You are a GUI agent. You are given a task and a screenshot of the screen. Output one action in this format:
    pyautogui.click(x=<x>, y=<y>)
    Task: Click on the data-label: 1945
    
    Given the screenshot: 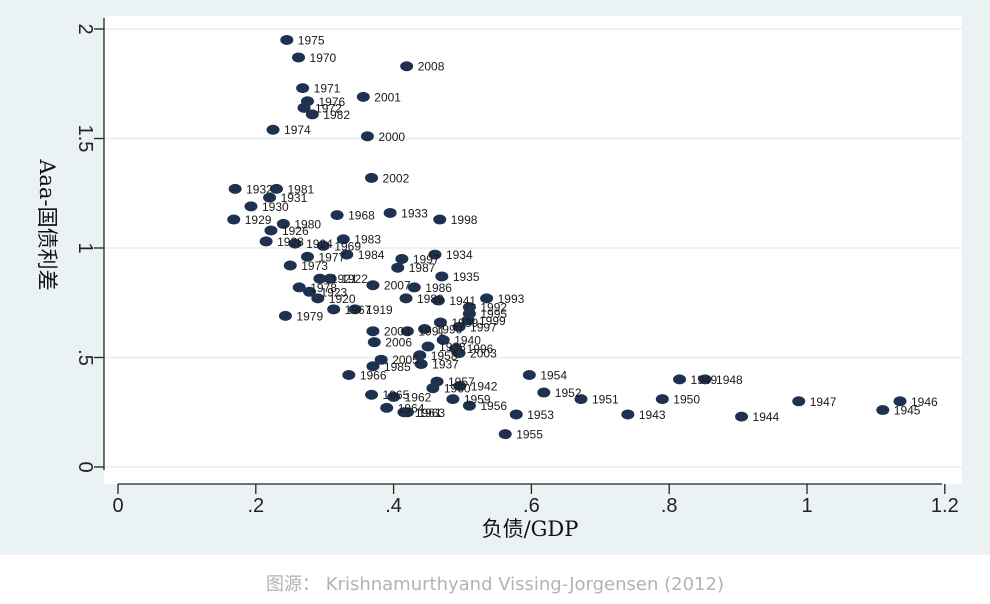 What is the action you would take?
    pyautogui.click(x=907, y=411)
    